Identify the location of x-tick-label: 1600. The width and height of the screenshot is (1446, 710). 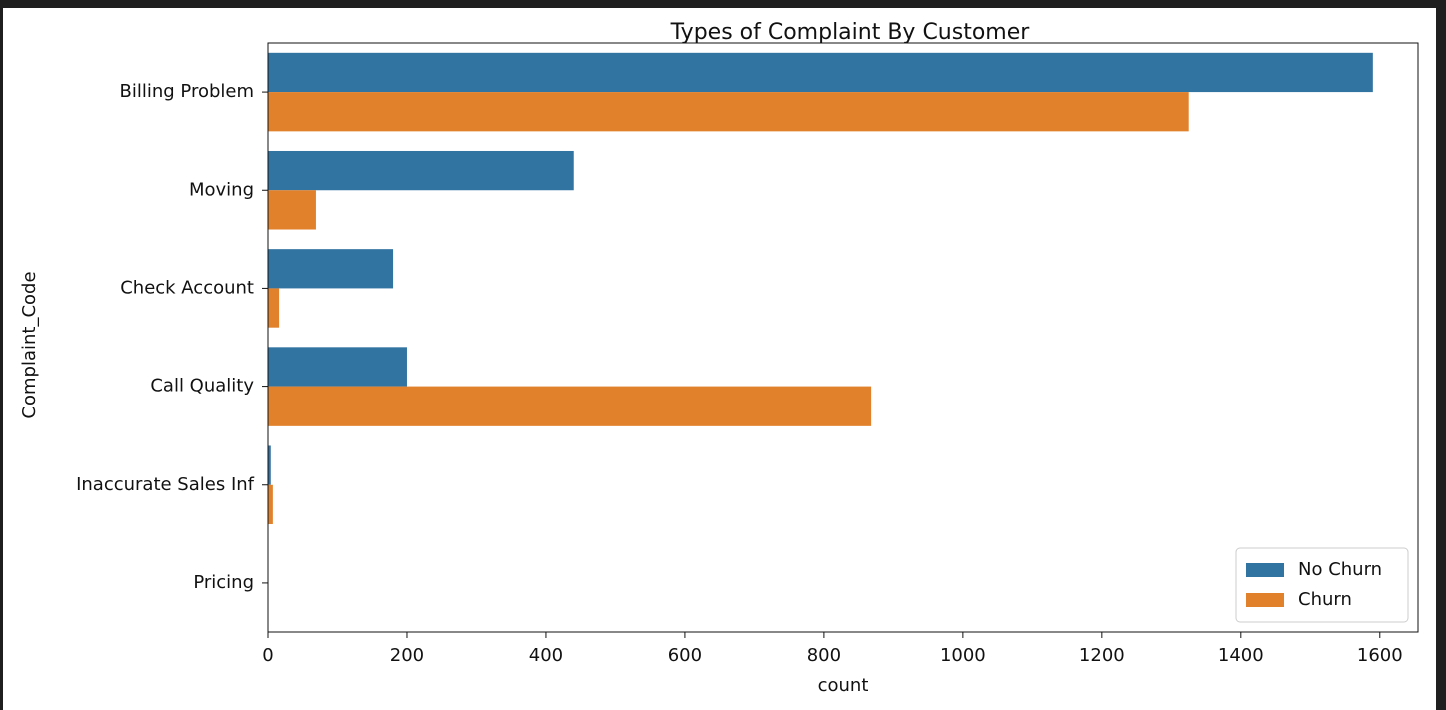
(1380, 655).